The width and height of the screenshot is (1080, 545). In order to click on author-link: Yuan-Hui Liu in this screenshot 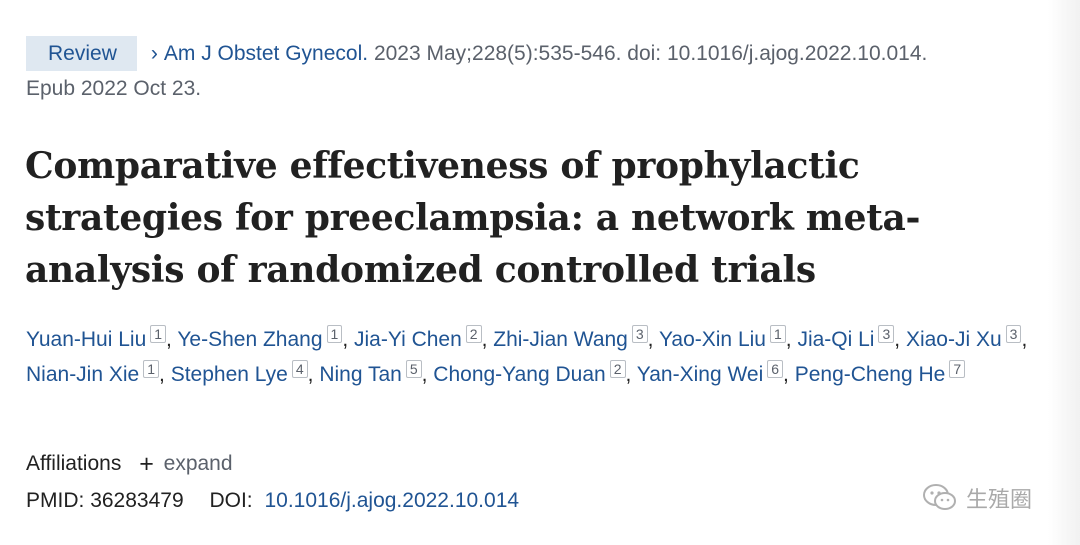, I will do `click(86, 339)`.